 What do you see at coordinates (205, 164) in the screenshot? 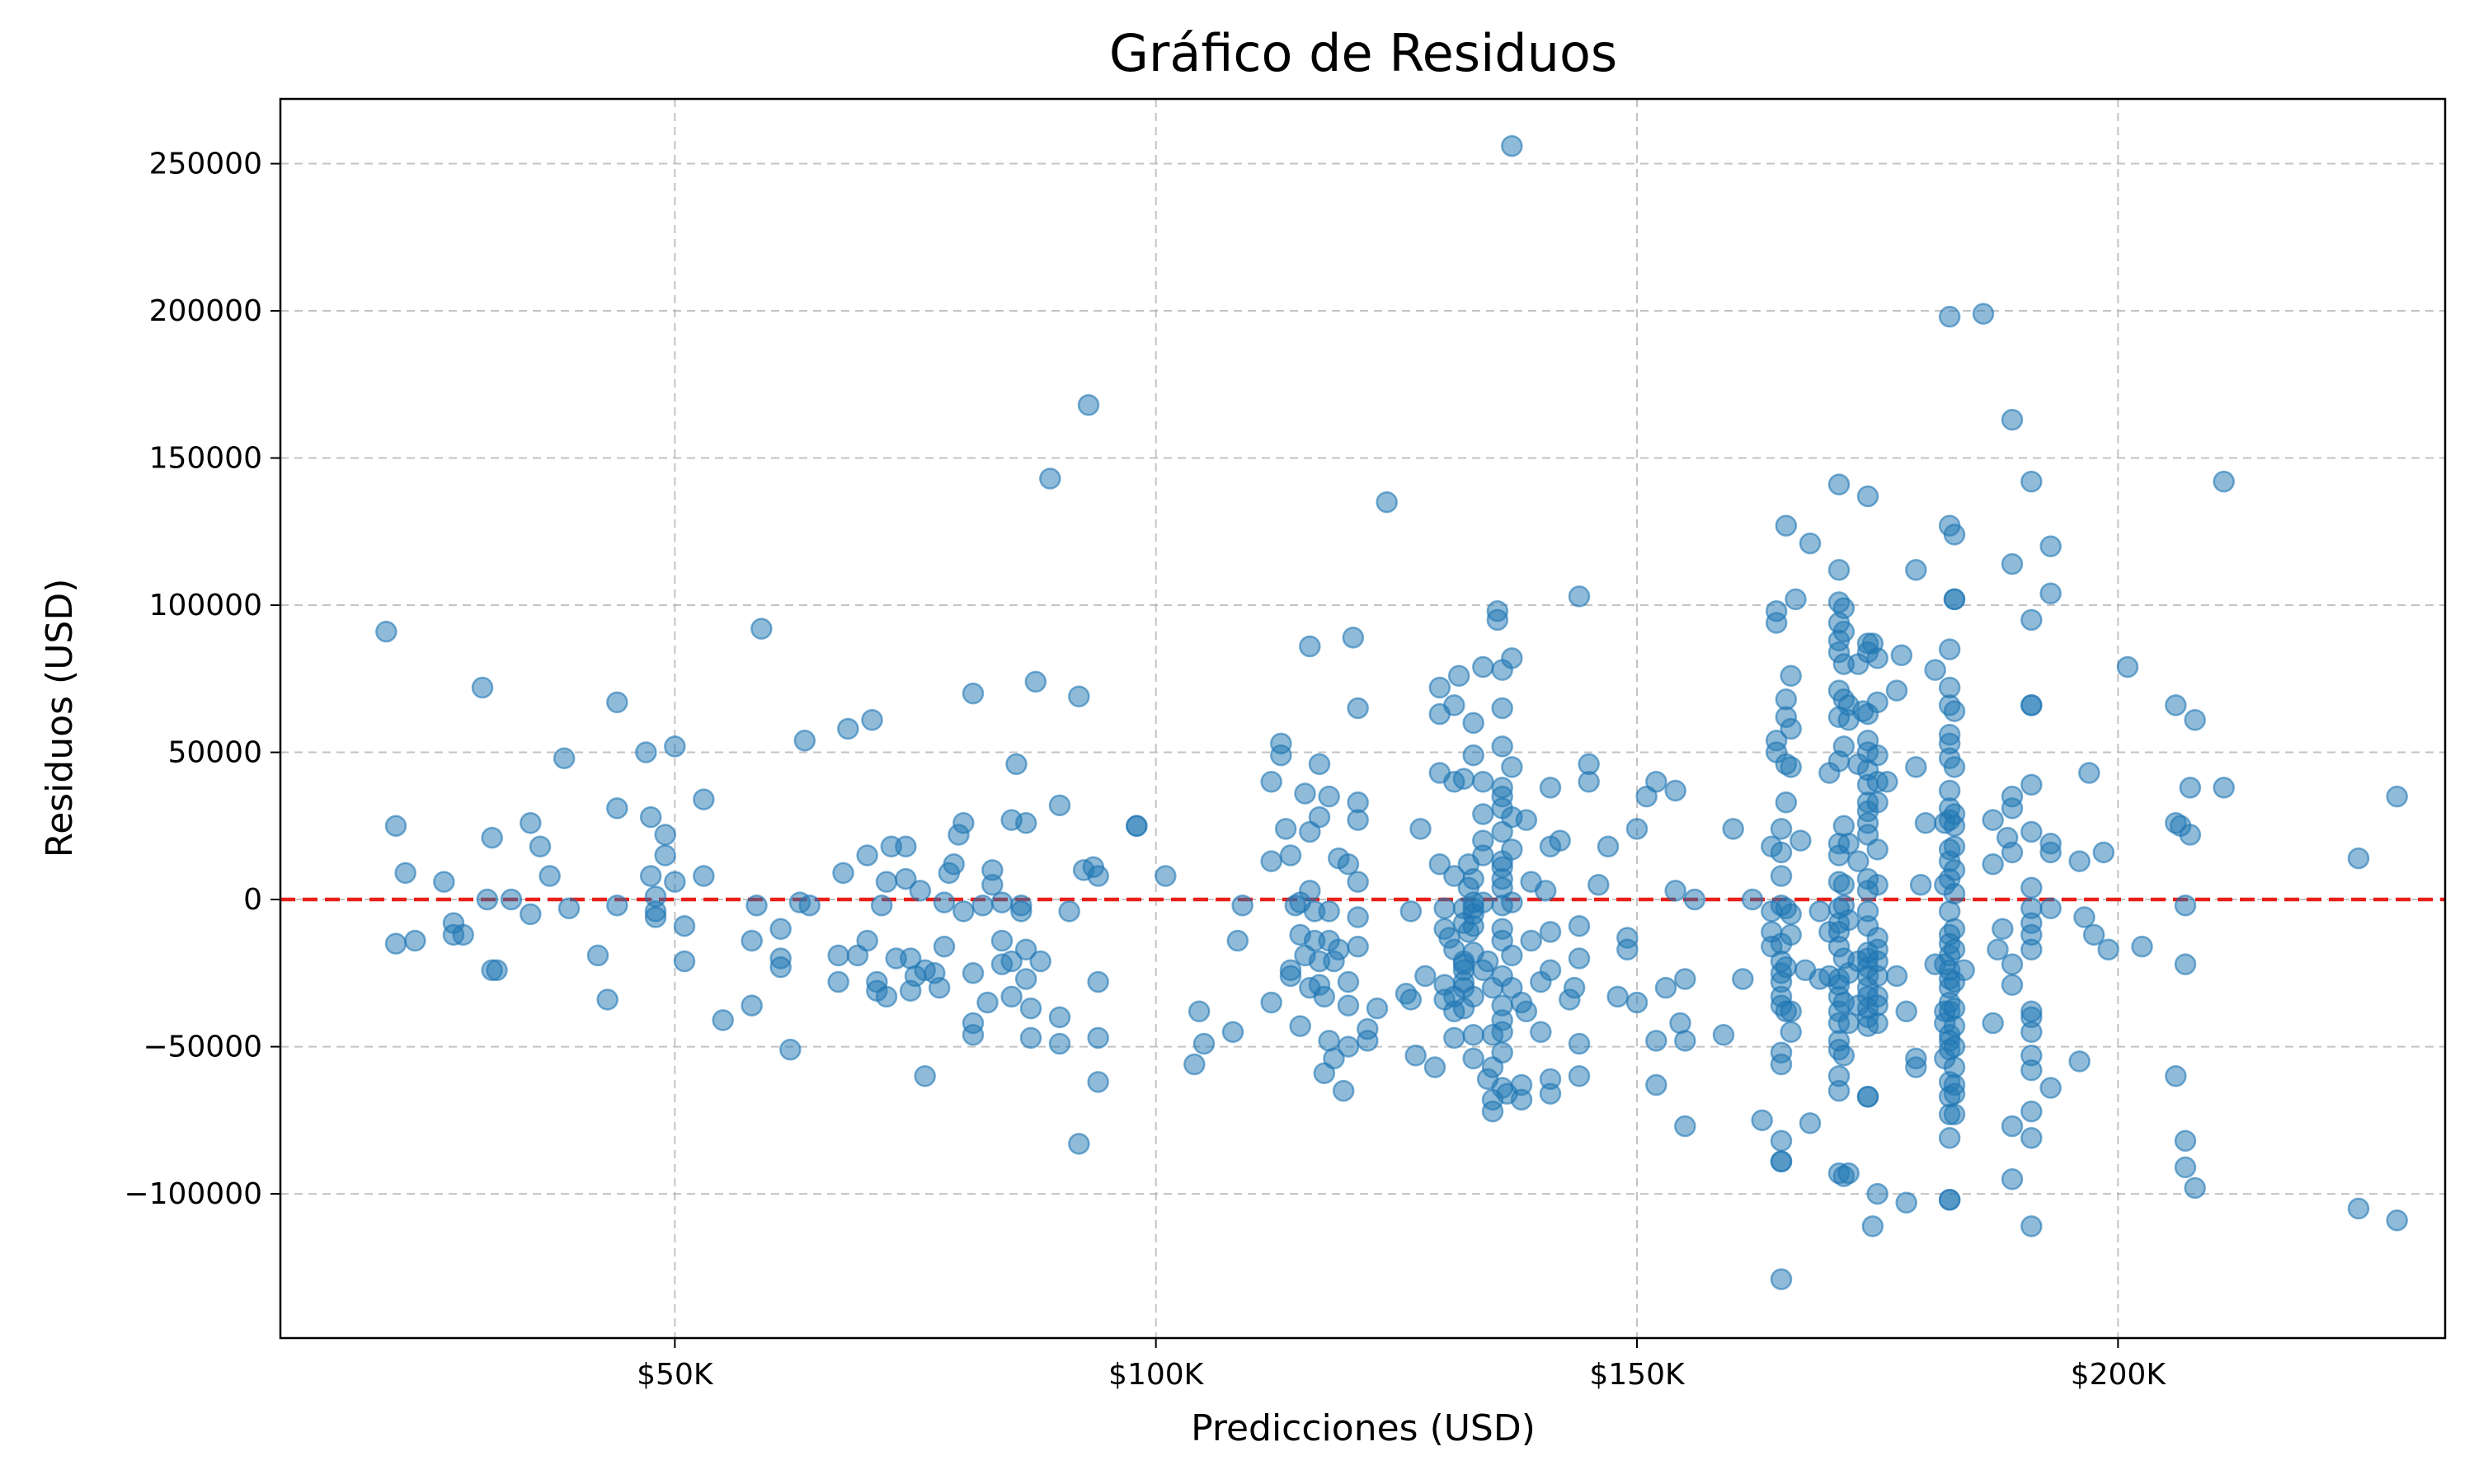
I see `y-tick-label: 250000` at bounding box center [205, 164].